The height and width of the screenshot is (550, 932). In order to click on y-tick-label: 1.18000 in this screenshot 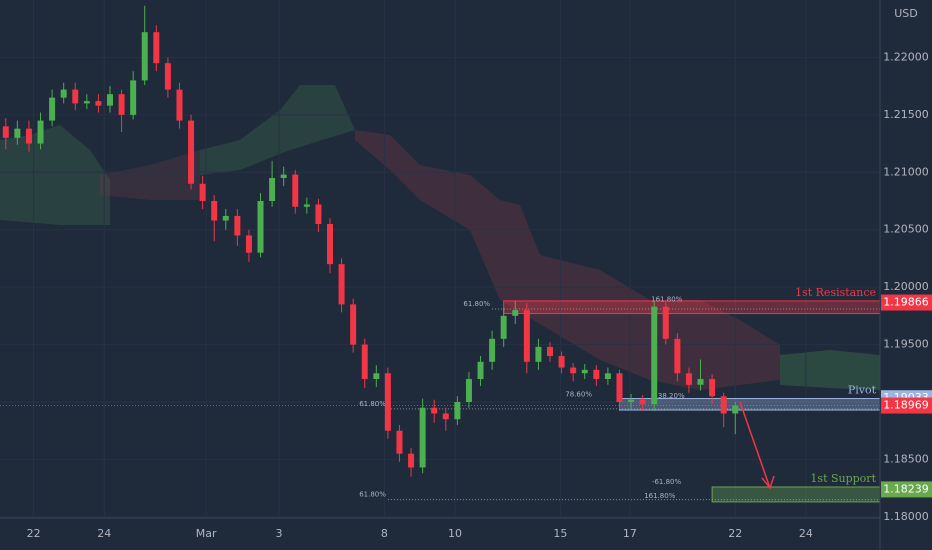, I will do `click(906, 516)`.